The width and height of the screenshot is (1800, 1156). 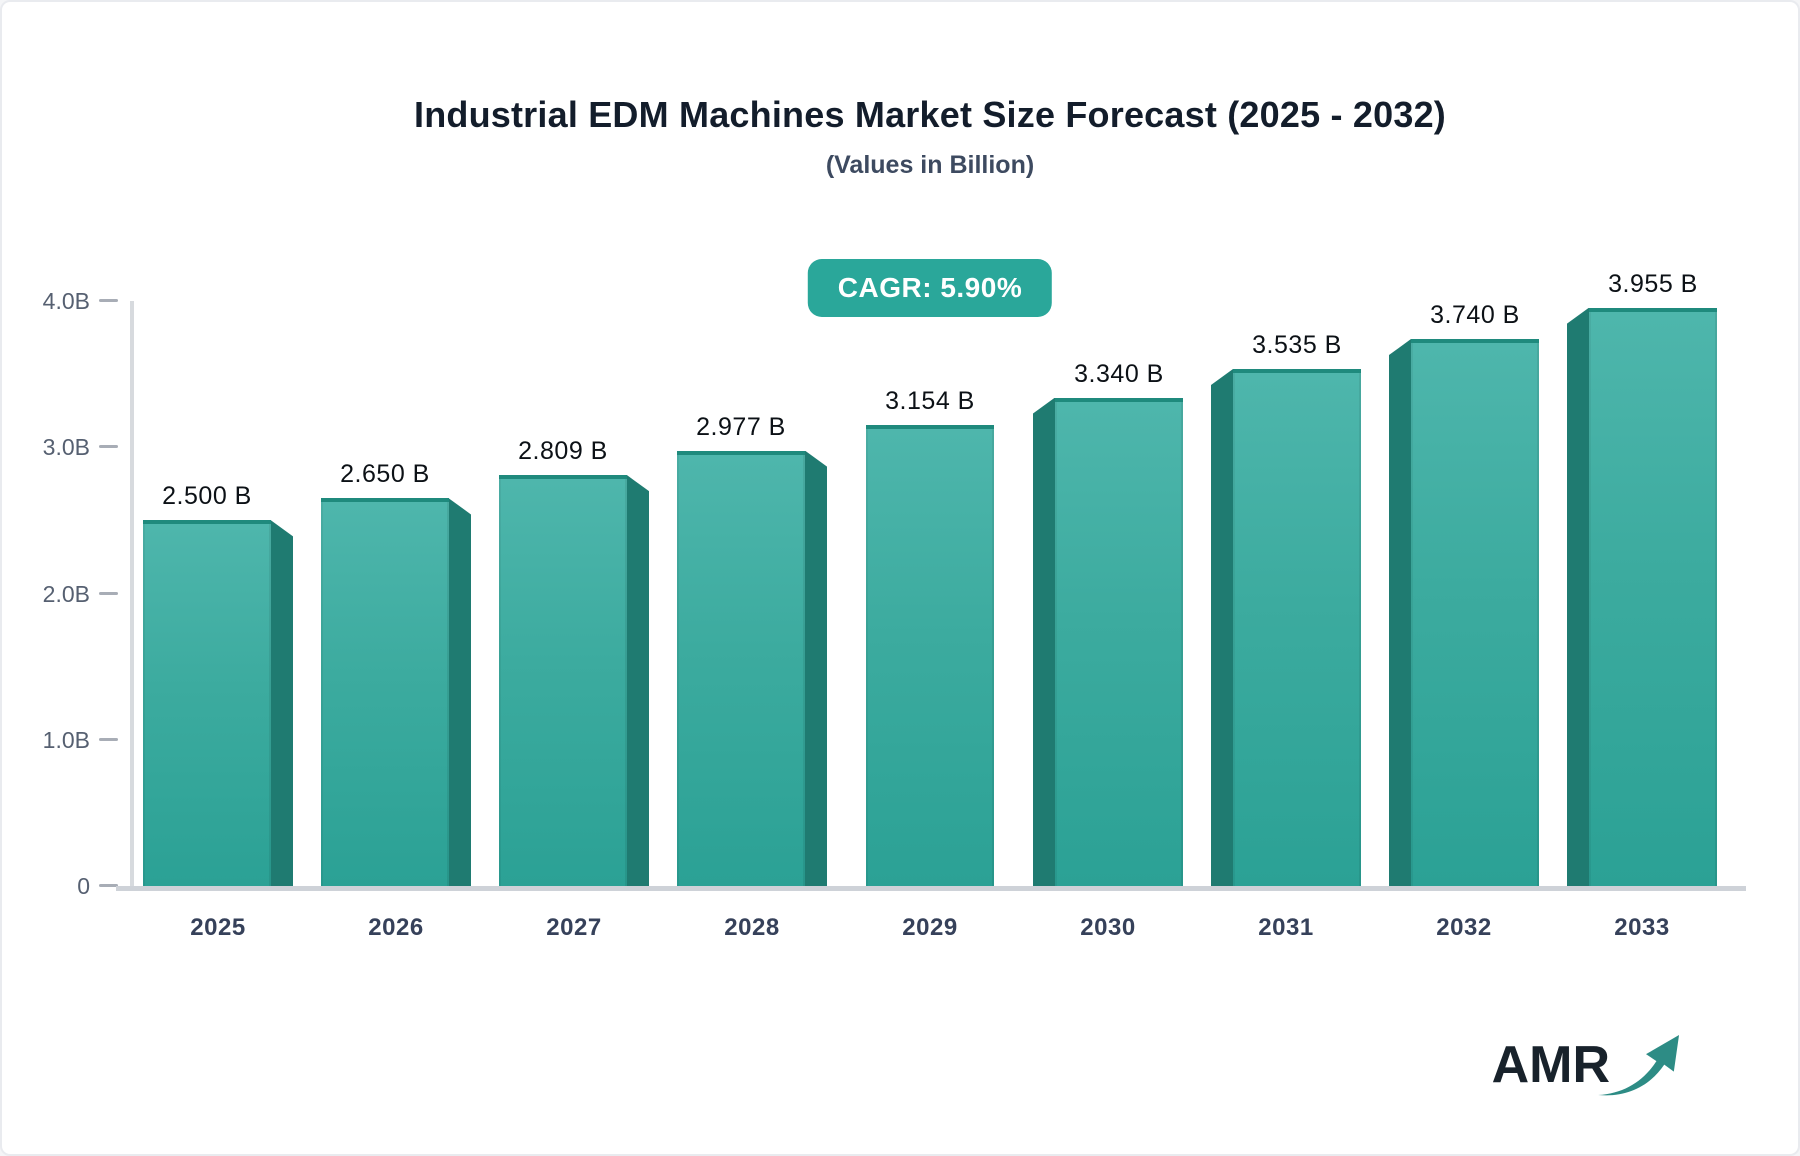 I want to click on bar-2031: 3.535 B, so click(x=1286, y=608).